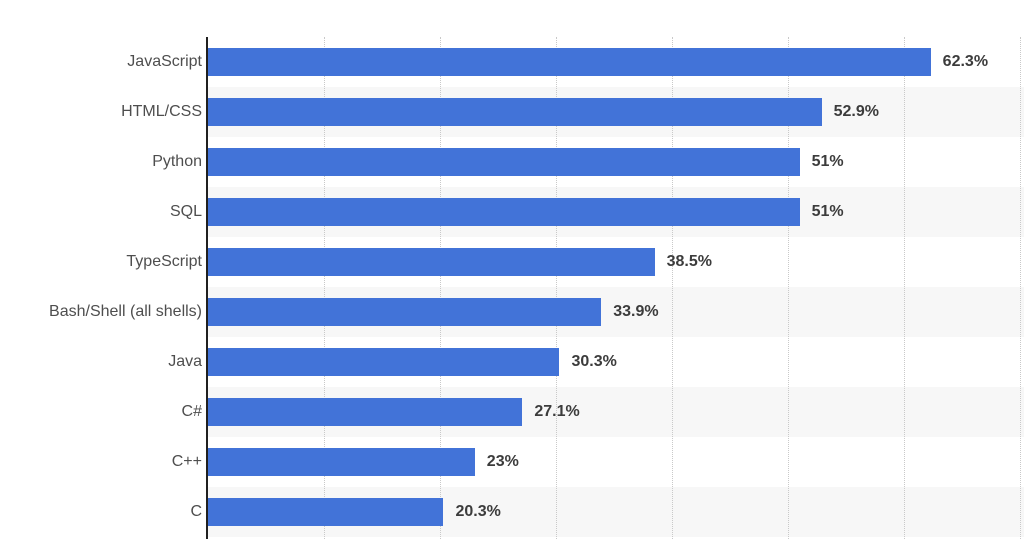 This screenshot has width=1024, height=539. What do you see at coordinates (502, 461) in the screenshot?
I see `value-label: 23%` at bounding box center [502, 461].